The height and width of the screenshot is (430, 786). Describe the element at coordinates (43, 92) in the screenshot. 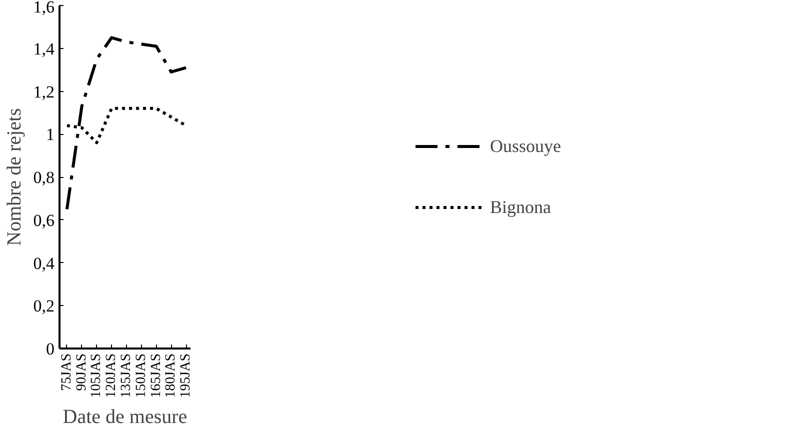

I see `y-tick-label: 1,2` at that location.